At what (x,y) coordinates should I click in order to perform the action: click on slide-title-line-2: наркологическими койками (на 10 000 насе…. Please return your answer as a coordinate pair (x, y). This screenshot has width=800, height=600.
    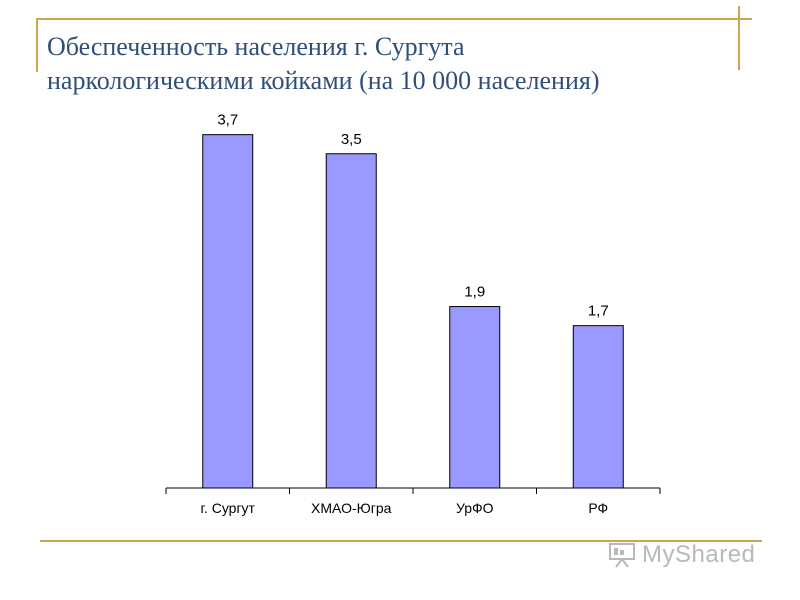
    Looking at the image, I should click on (323, 80).